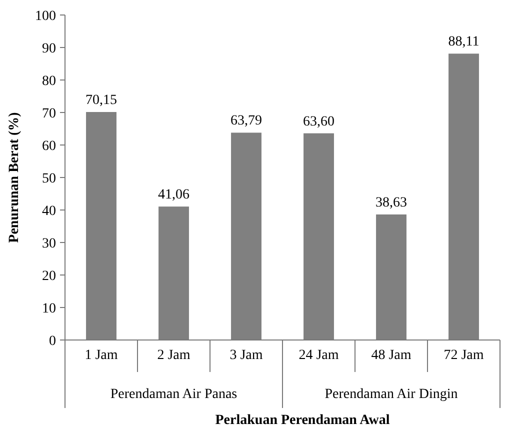 Image resolution: width=509 pixels, height=431 pixels. Describe the element at coordinates (49, 244) in the screenshot. I see `y-tick-label: 30` at that location.